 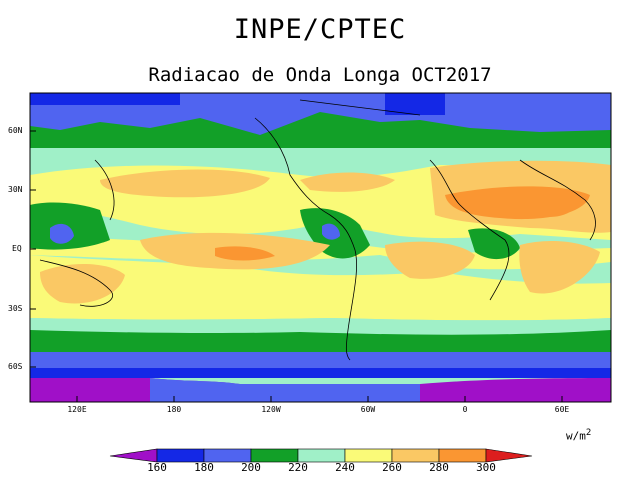 I want to click on colorbar-label-180: 180, so click(x=204, y=467).